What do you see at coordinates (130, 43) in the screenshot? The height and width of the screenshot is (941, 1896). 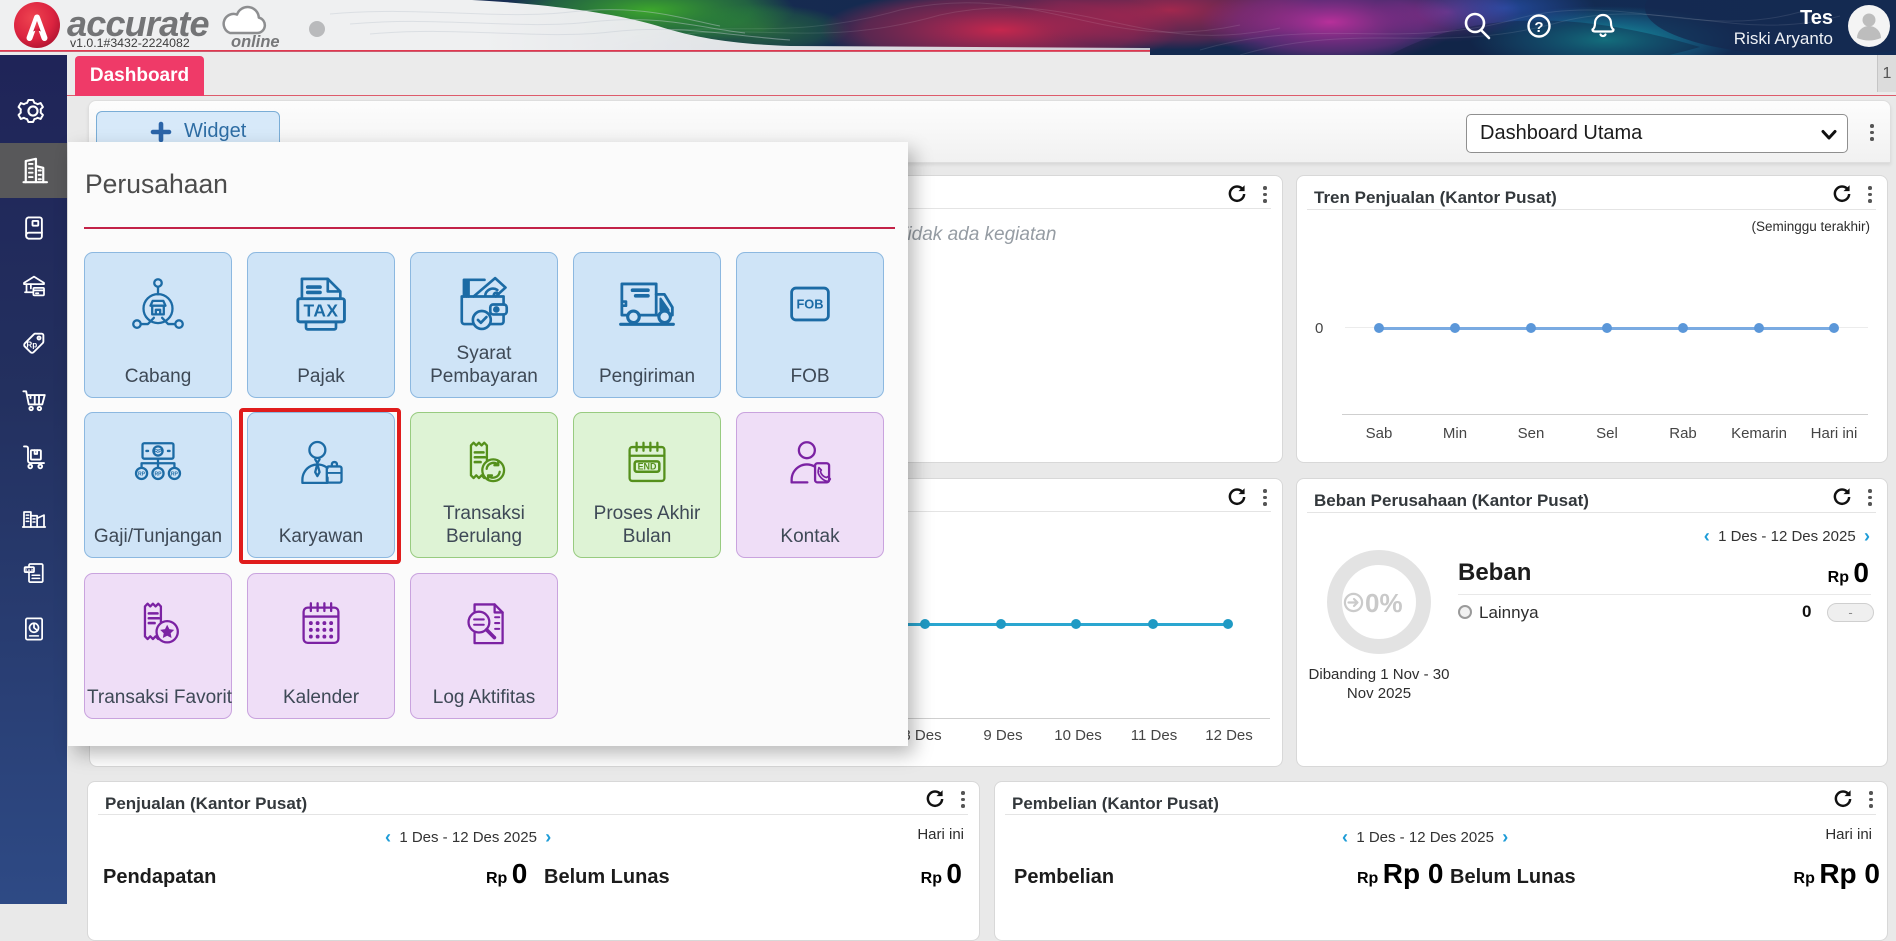 I see `svg-text: v1.0.1#3432-2224082` at bounding box center [130, 43].